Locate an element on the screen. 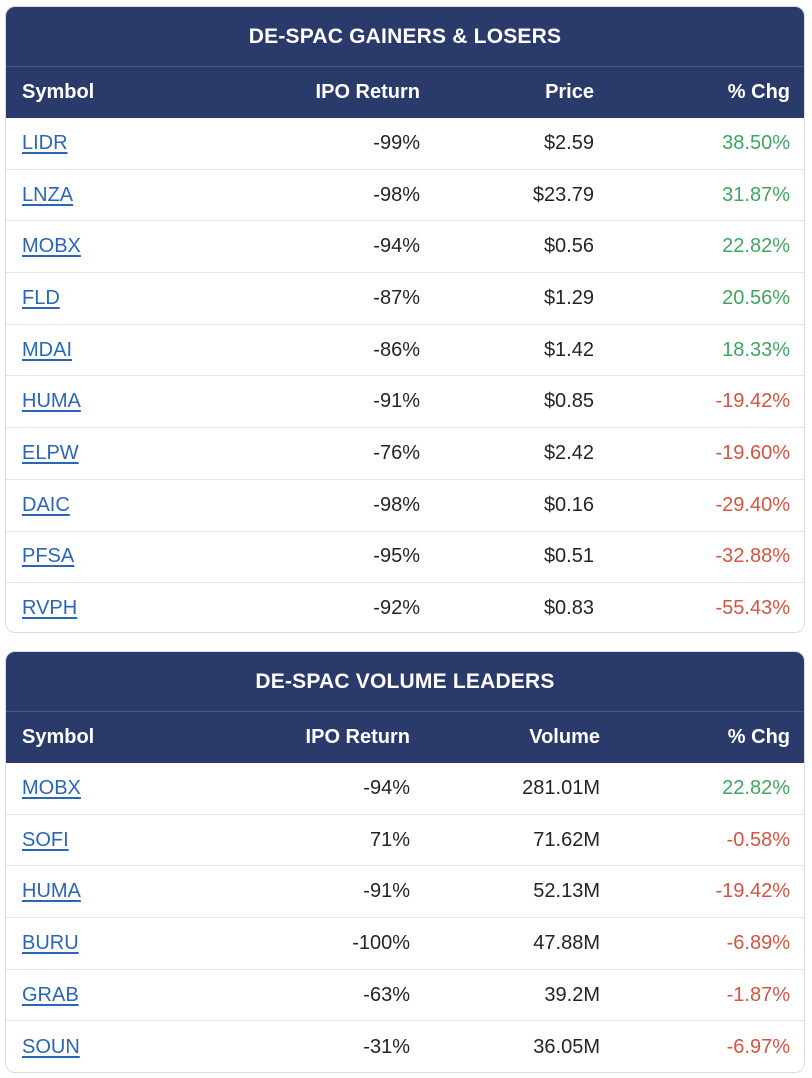 This screenshot has width=812, height=1078. ipo-return-value: -86% is located at coordinates (396, 349).